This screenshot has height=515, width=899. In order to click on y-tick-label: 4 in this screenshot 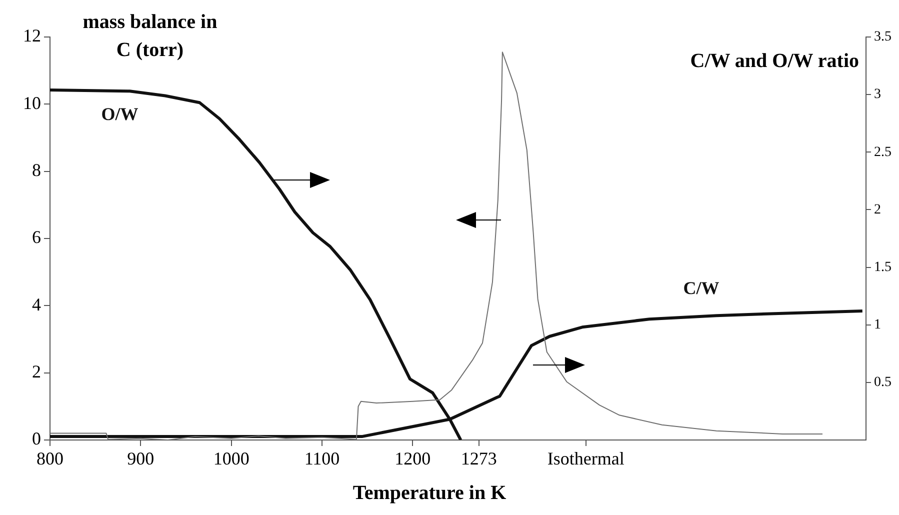, I will do `click(36, 304)`.